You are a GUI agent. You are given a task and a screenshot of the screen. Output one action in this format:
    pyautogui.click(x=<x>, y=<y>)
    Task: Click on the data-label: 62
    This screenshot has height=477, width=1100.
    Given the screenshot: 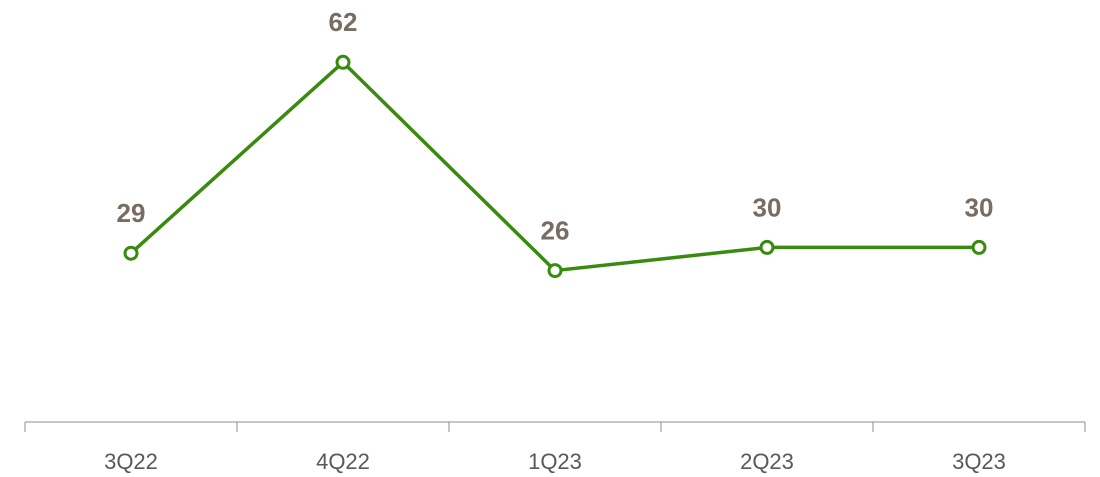 What is the action you would take?
    pyautogui.click(x=343, y=22)
    